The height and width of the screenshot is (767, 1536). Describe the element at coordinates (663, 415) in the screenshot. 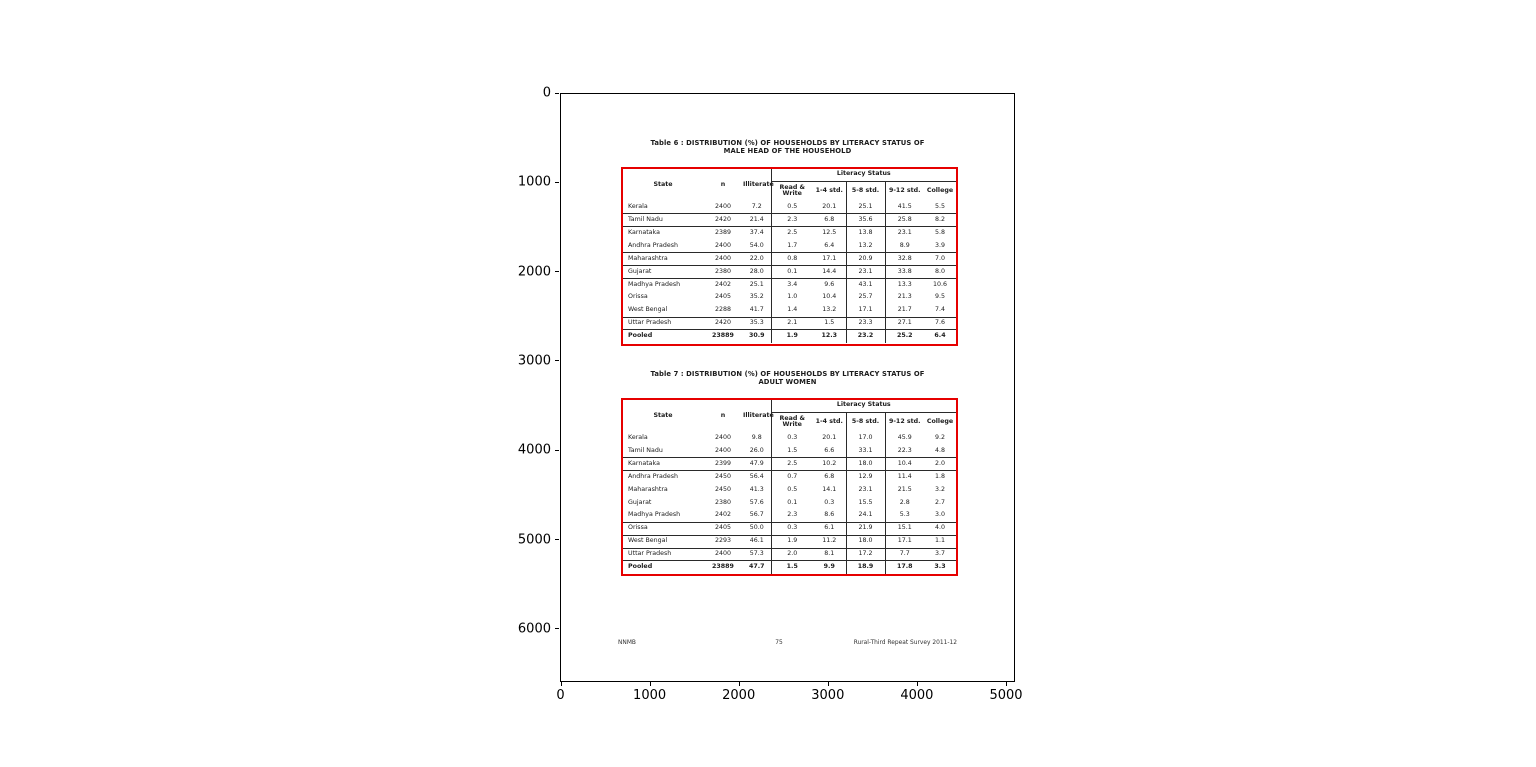

I see `column-header: State` at that location.